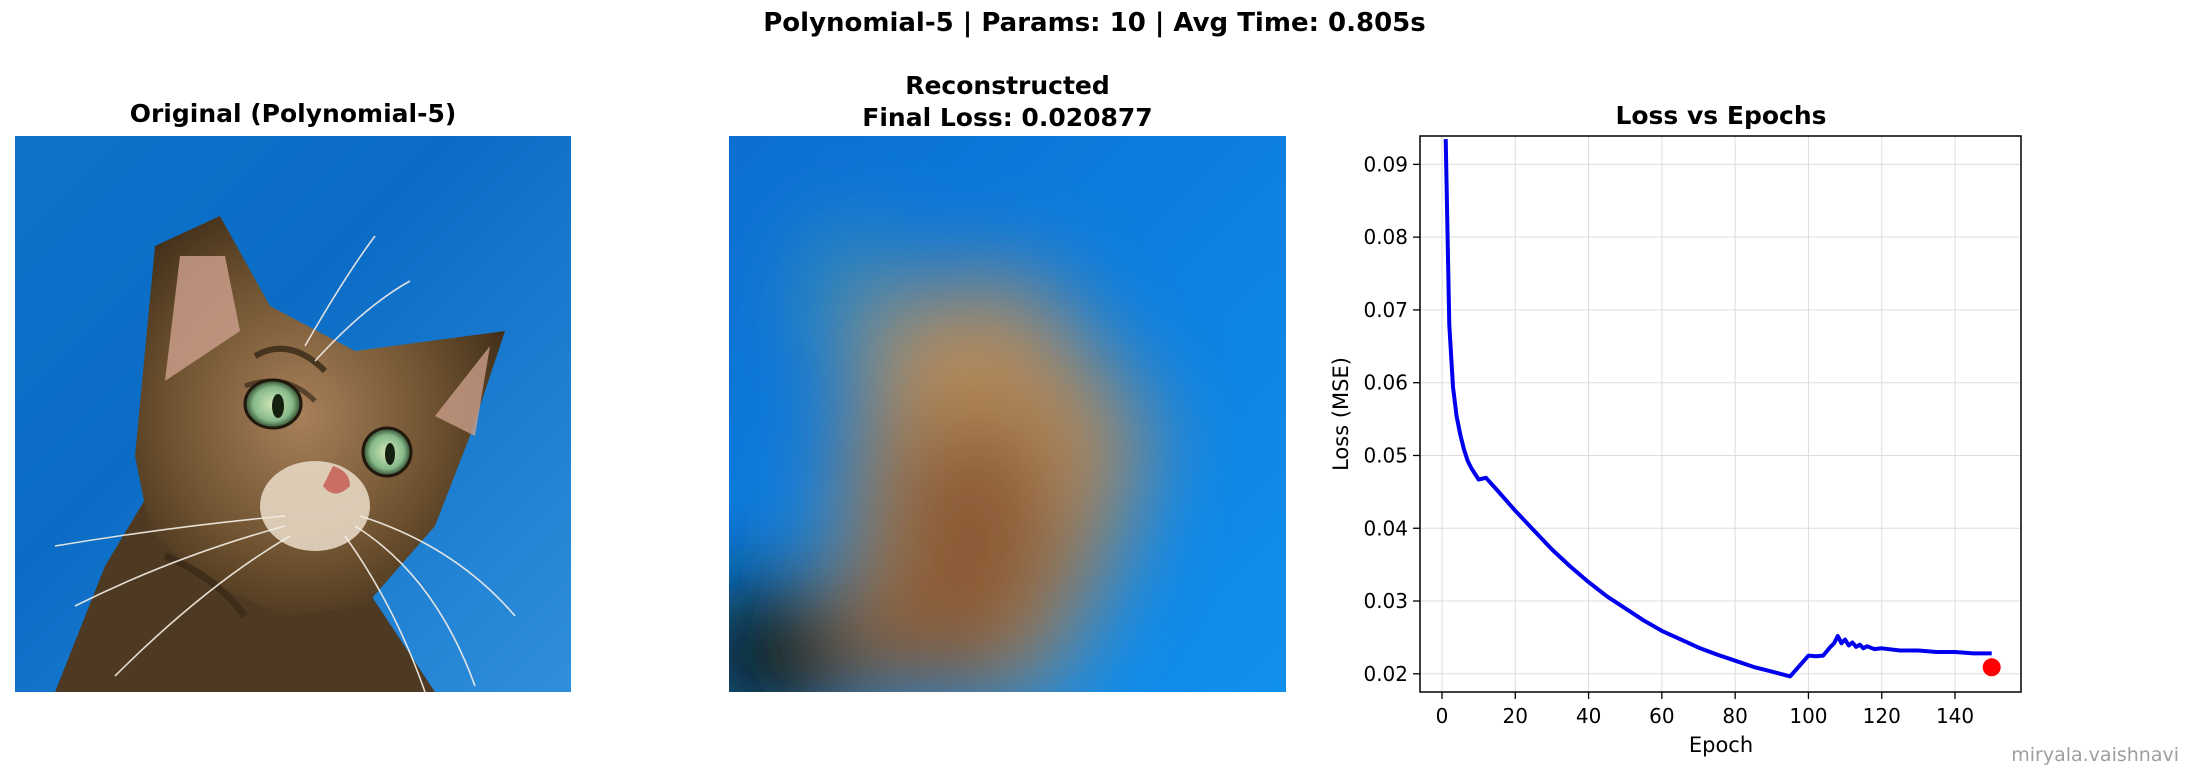 The height and width of the screenshot is (780, 2189). I want to click on x-tick-label: 40, so click(1588, 716).